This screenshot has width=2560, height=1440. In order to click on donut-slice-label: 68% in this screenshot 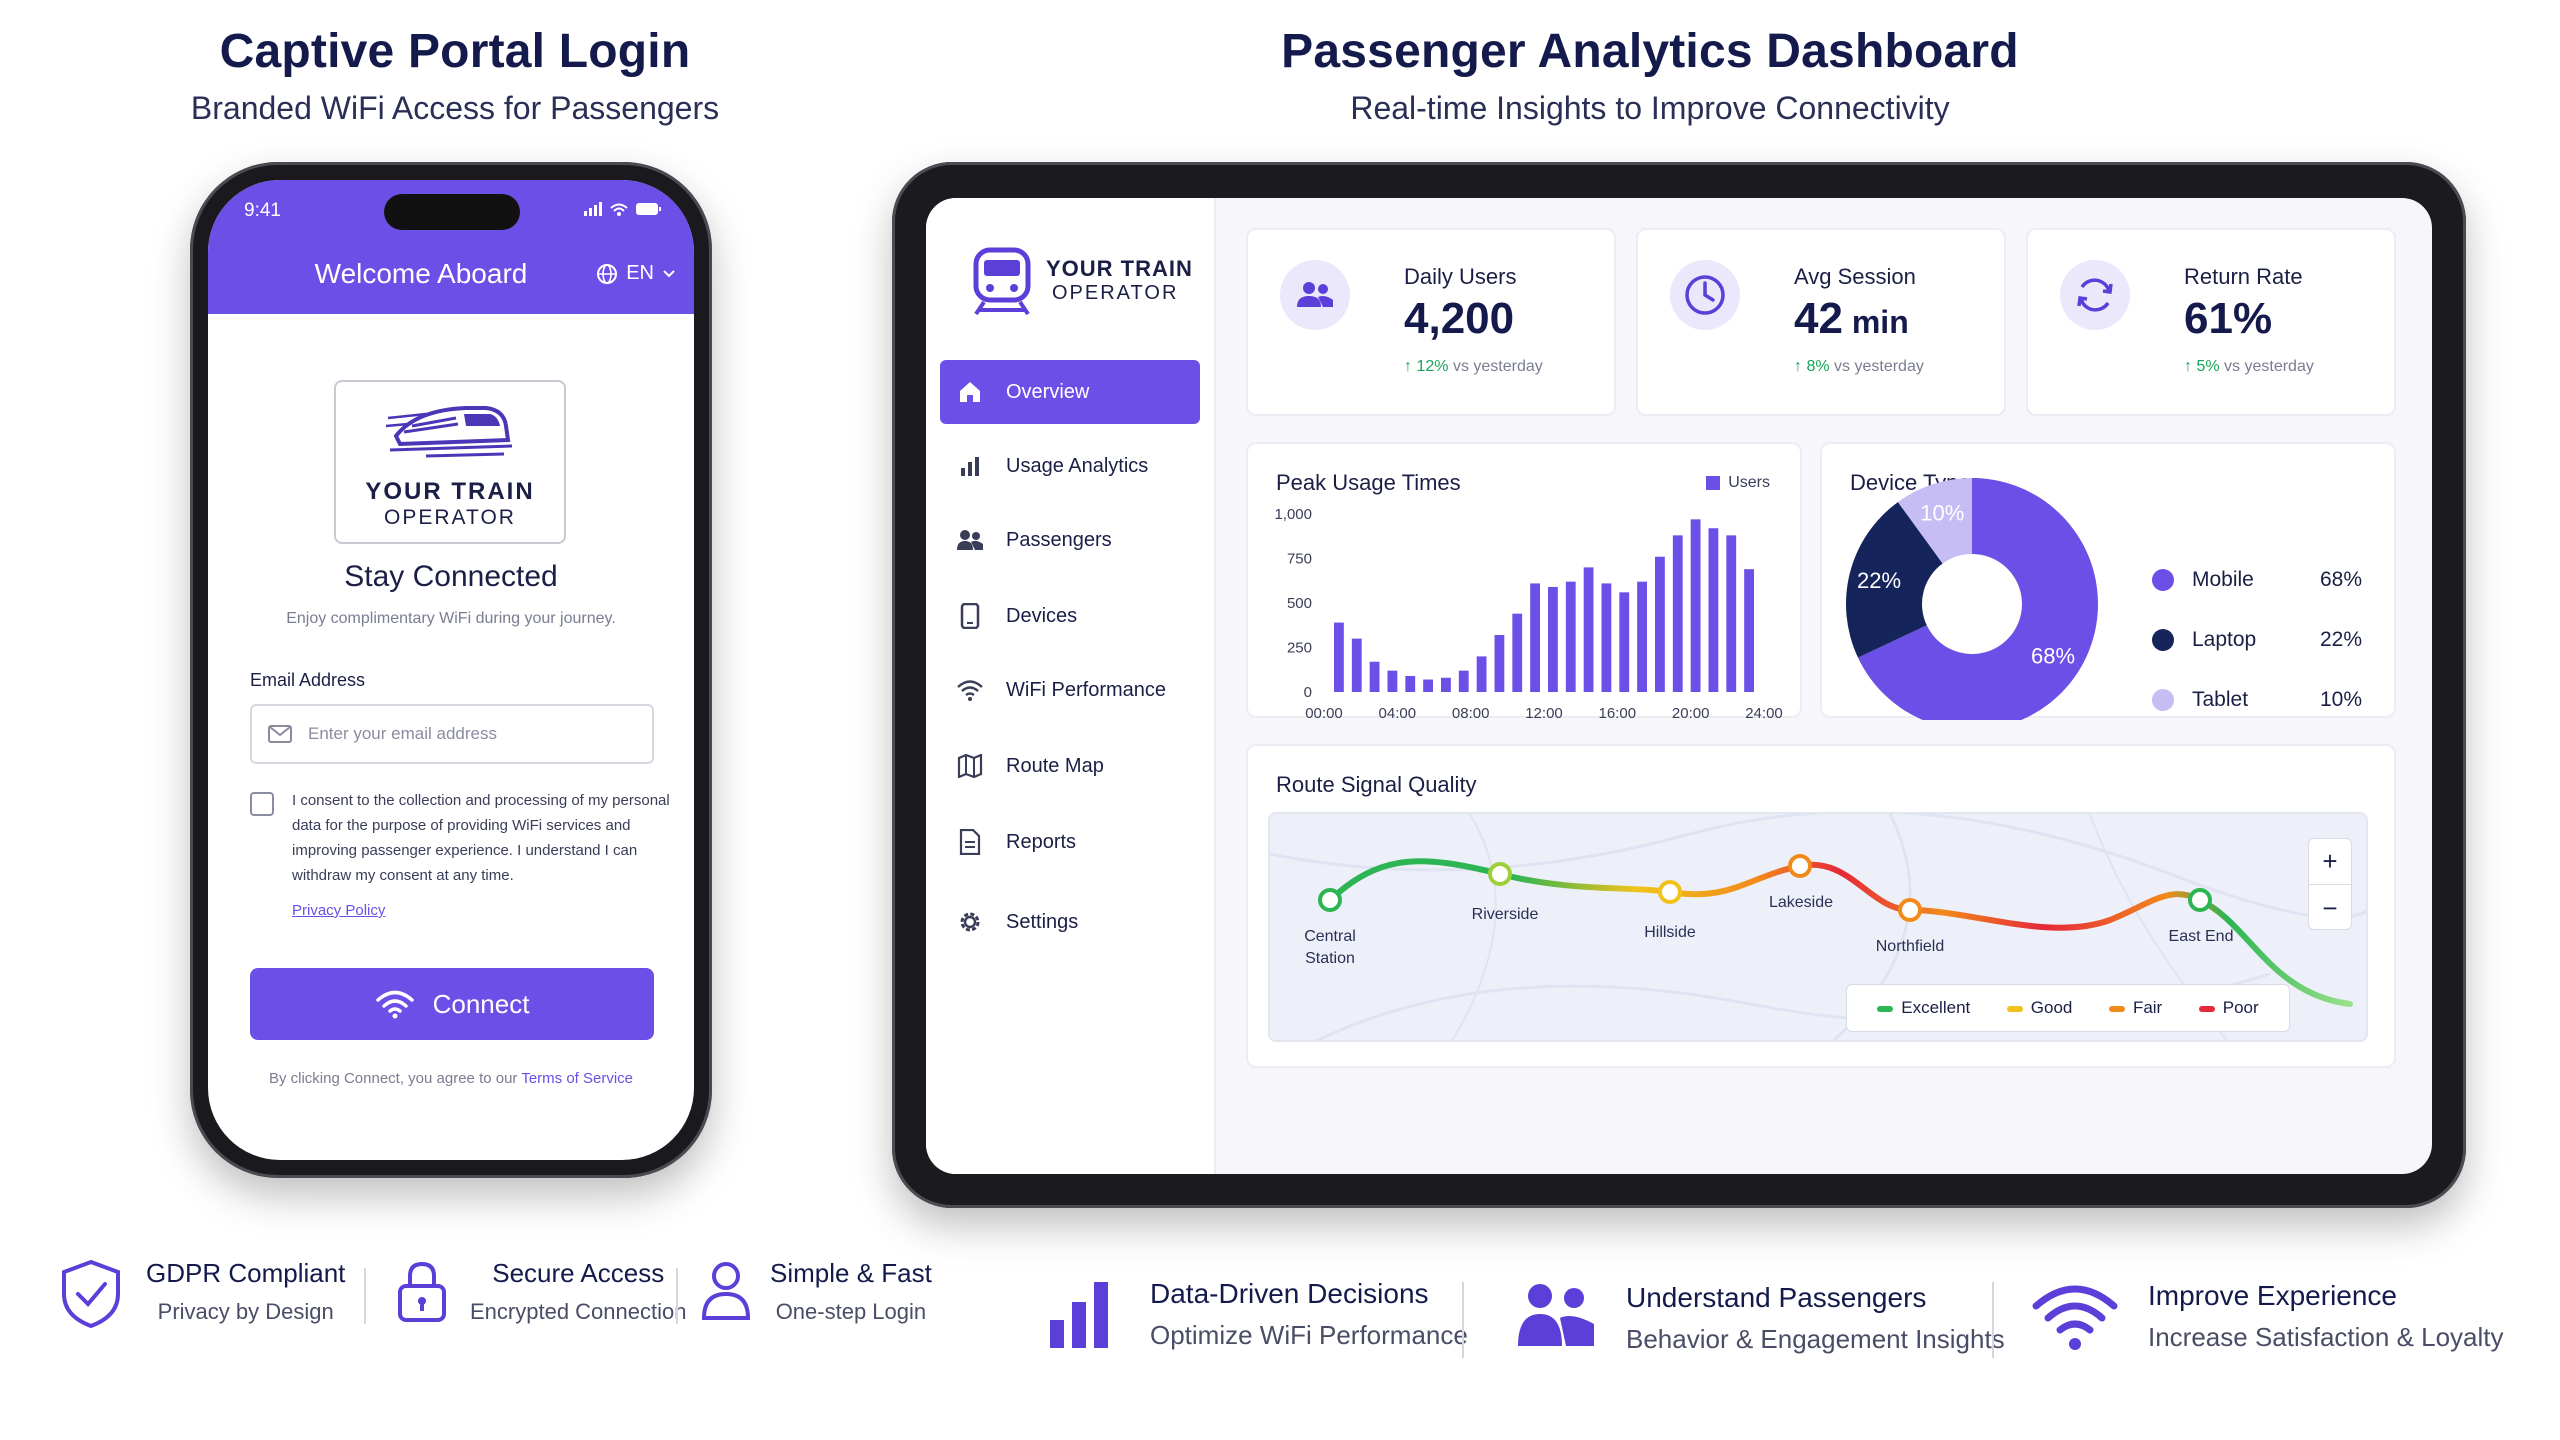, I will do `click(2053, 655)`.